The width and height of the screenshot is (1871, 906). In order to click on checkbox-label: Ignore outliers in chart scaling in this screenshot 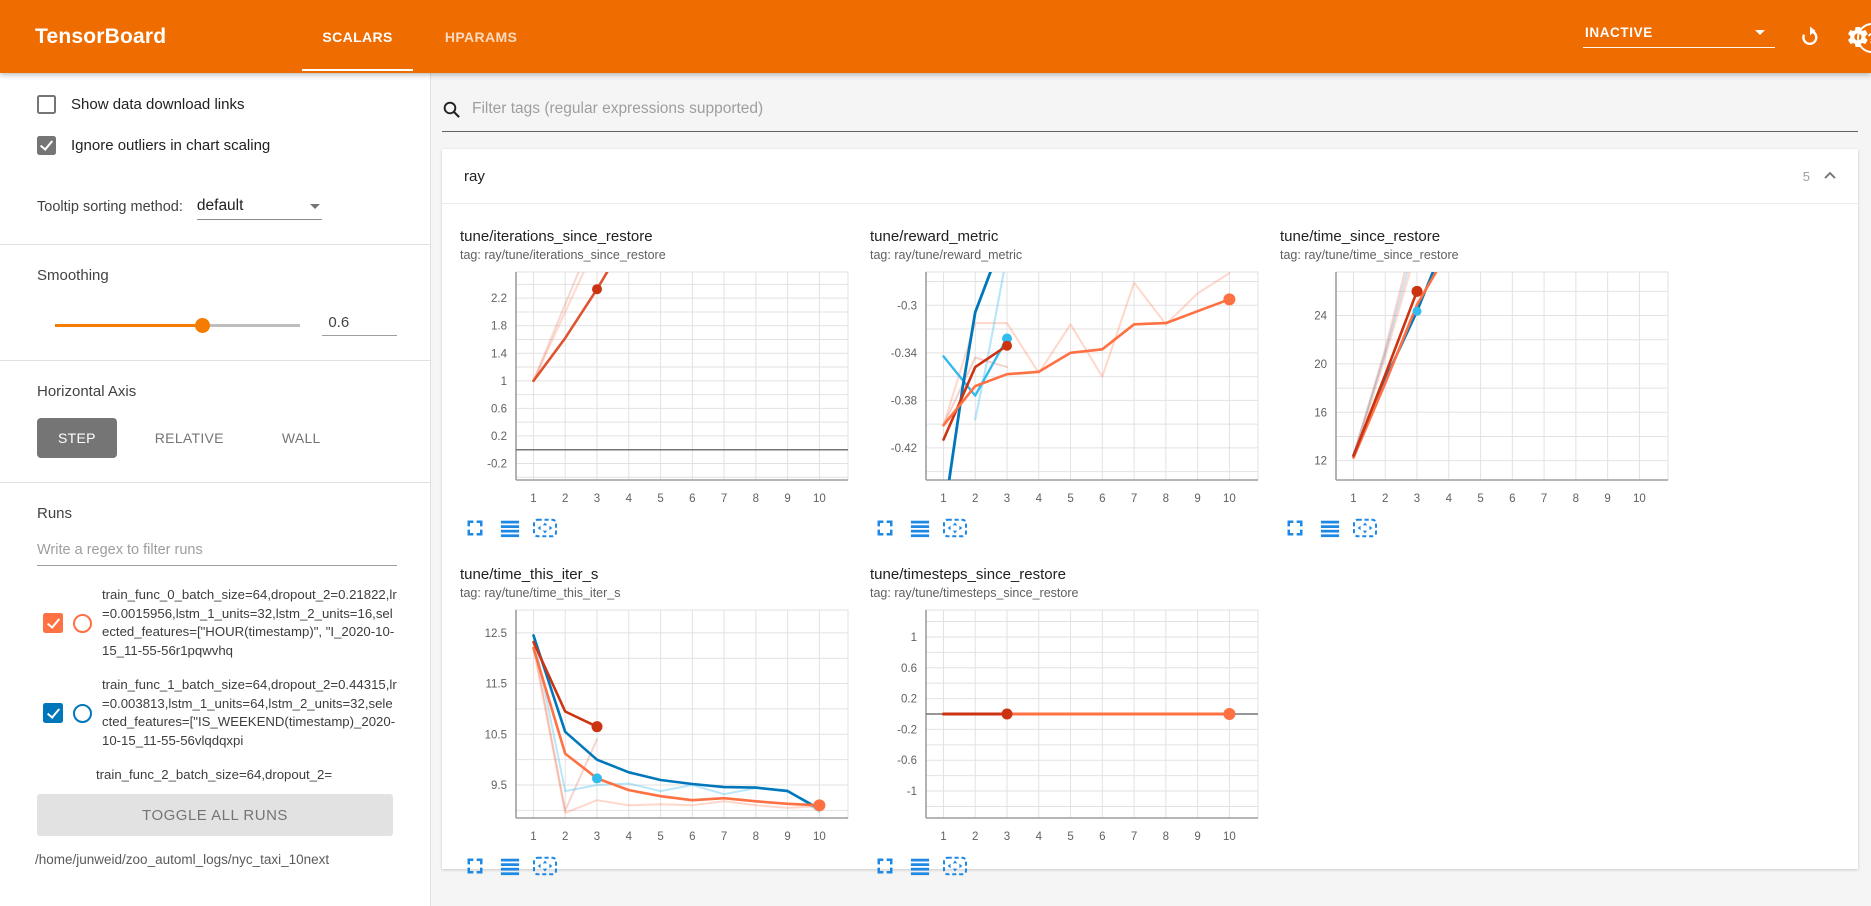, I will do `click(171, 145)`.